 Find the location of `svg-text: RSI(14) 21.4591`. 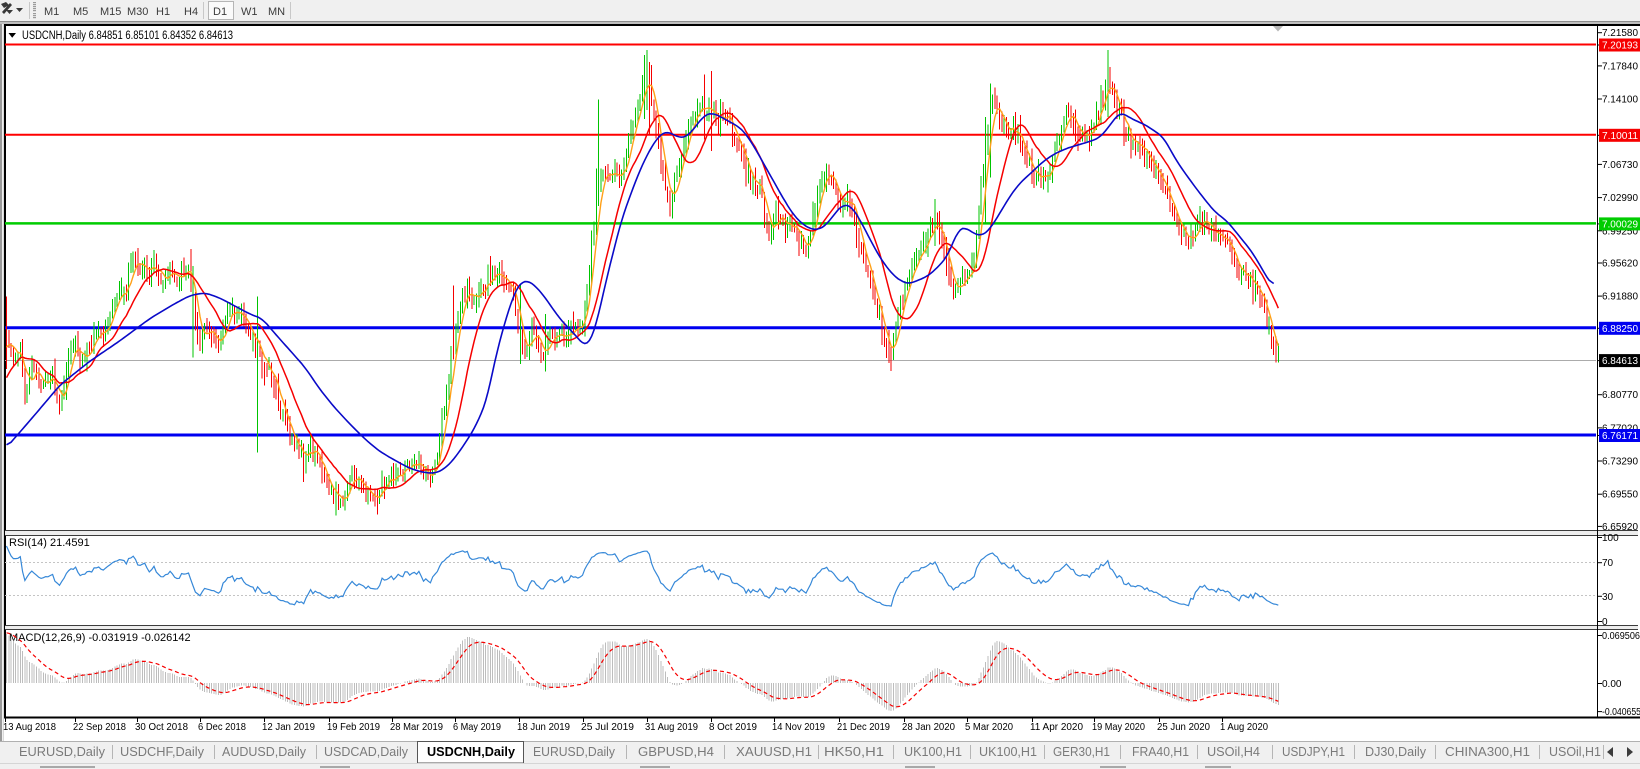

svg-text: RSI(14) 21.4591 is located at coordinates (49, 543).